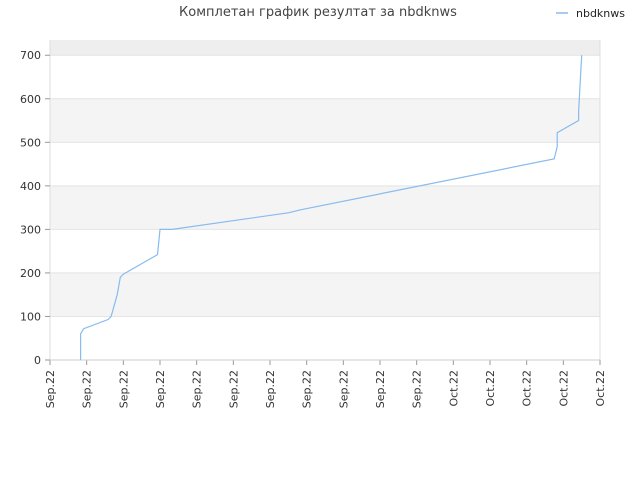  What do you see at coordinates (30, 142) in the screenshot?
I see `y-tick-label: 500` at bounding box center [30, 142].